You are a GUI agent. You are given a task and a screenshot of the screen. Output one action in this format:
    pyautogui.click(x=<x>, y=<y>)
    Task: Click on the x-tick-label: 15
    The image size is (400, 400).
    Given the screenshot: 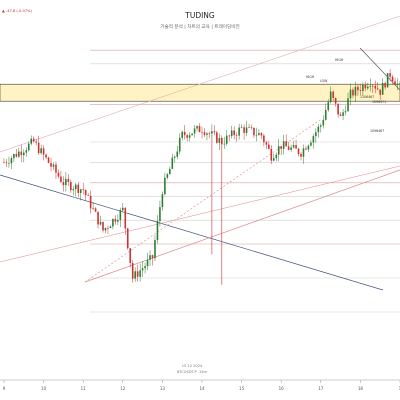 What is the action you would take?
    pyautogui.click(x=242, y=388)
    